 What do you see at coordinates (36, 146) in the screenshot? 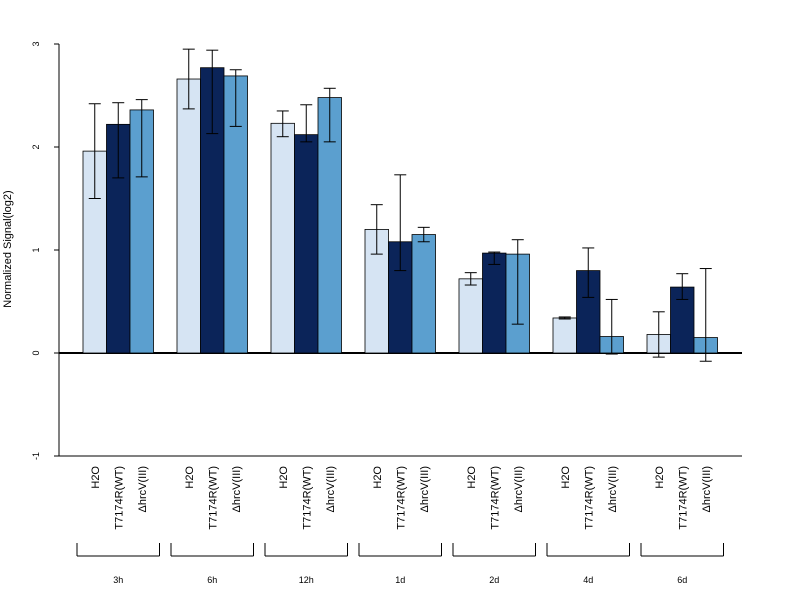
I see `y-tick-label: 2` at bounding box center [36, 146].